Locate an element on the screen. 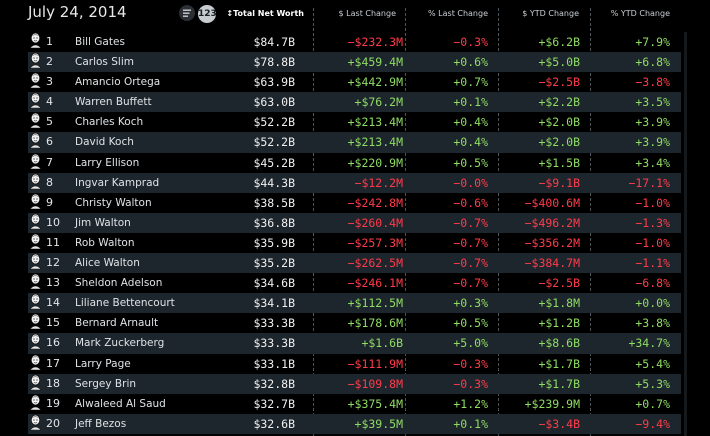  name-cell: Larry Page is located at coordinates (103, 363).